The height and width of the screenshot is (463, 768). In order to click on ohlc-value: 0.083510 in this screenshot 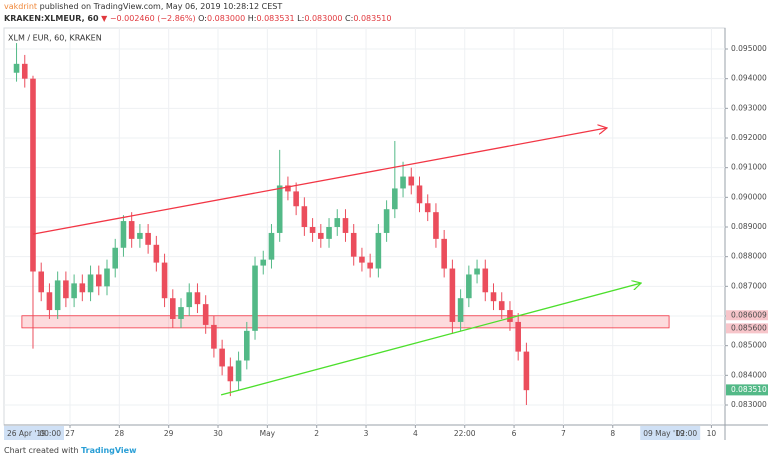, I will do `click(372, 18)`.